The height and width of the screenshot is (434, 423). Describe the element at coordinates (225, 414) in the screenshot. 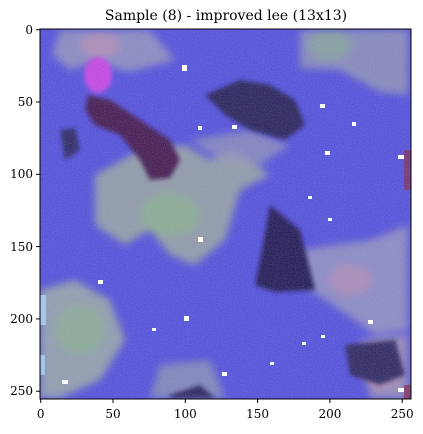

I see `x-tick-labels: 0 50 100 150 200 250` at that location.